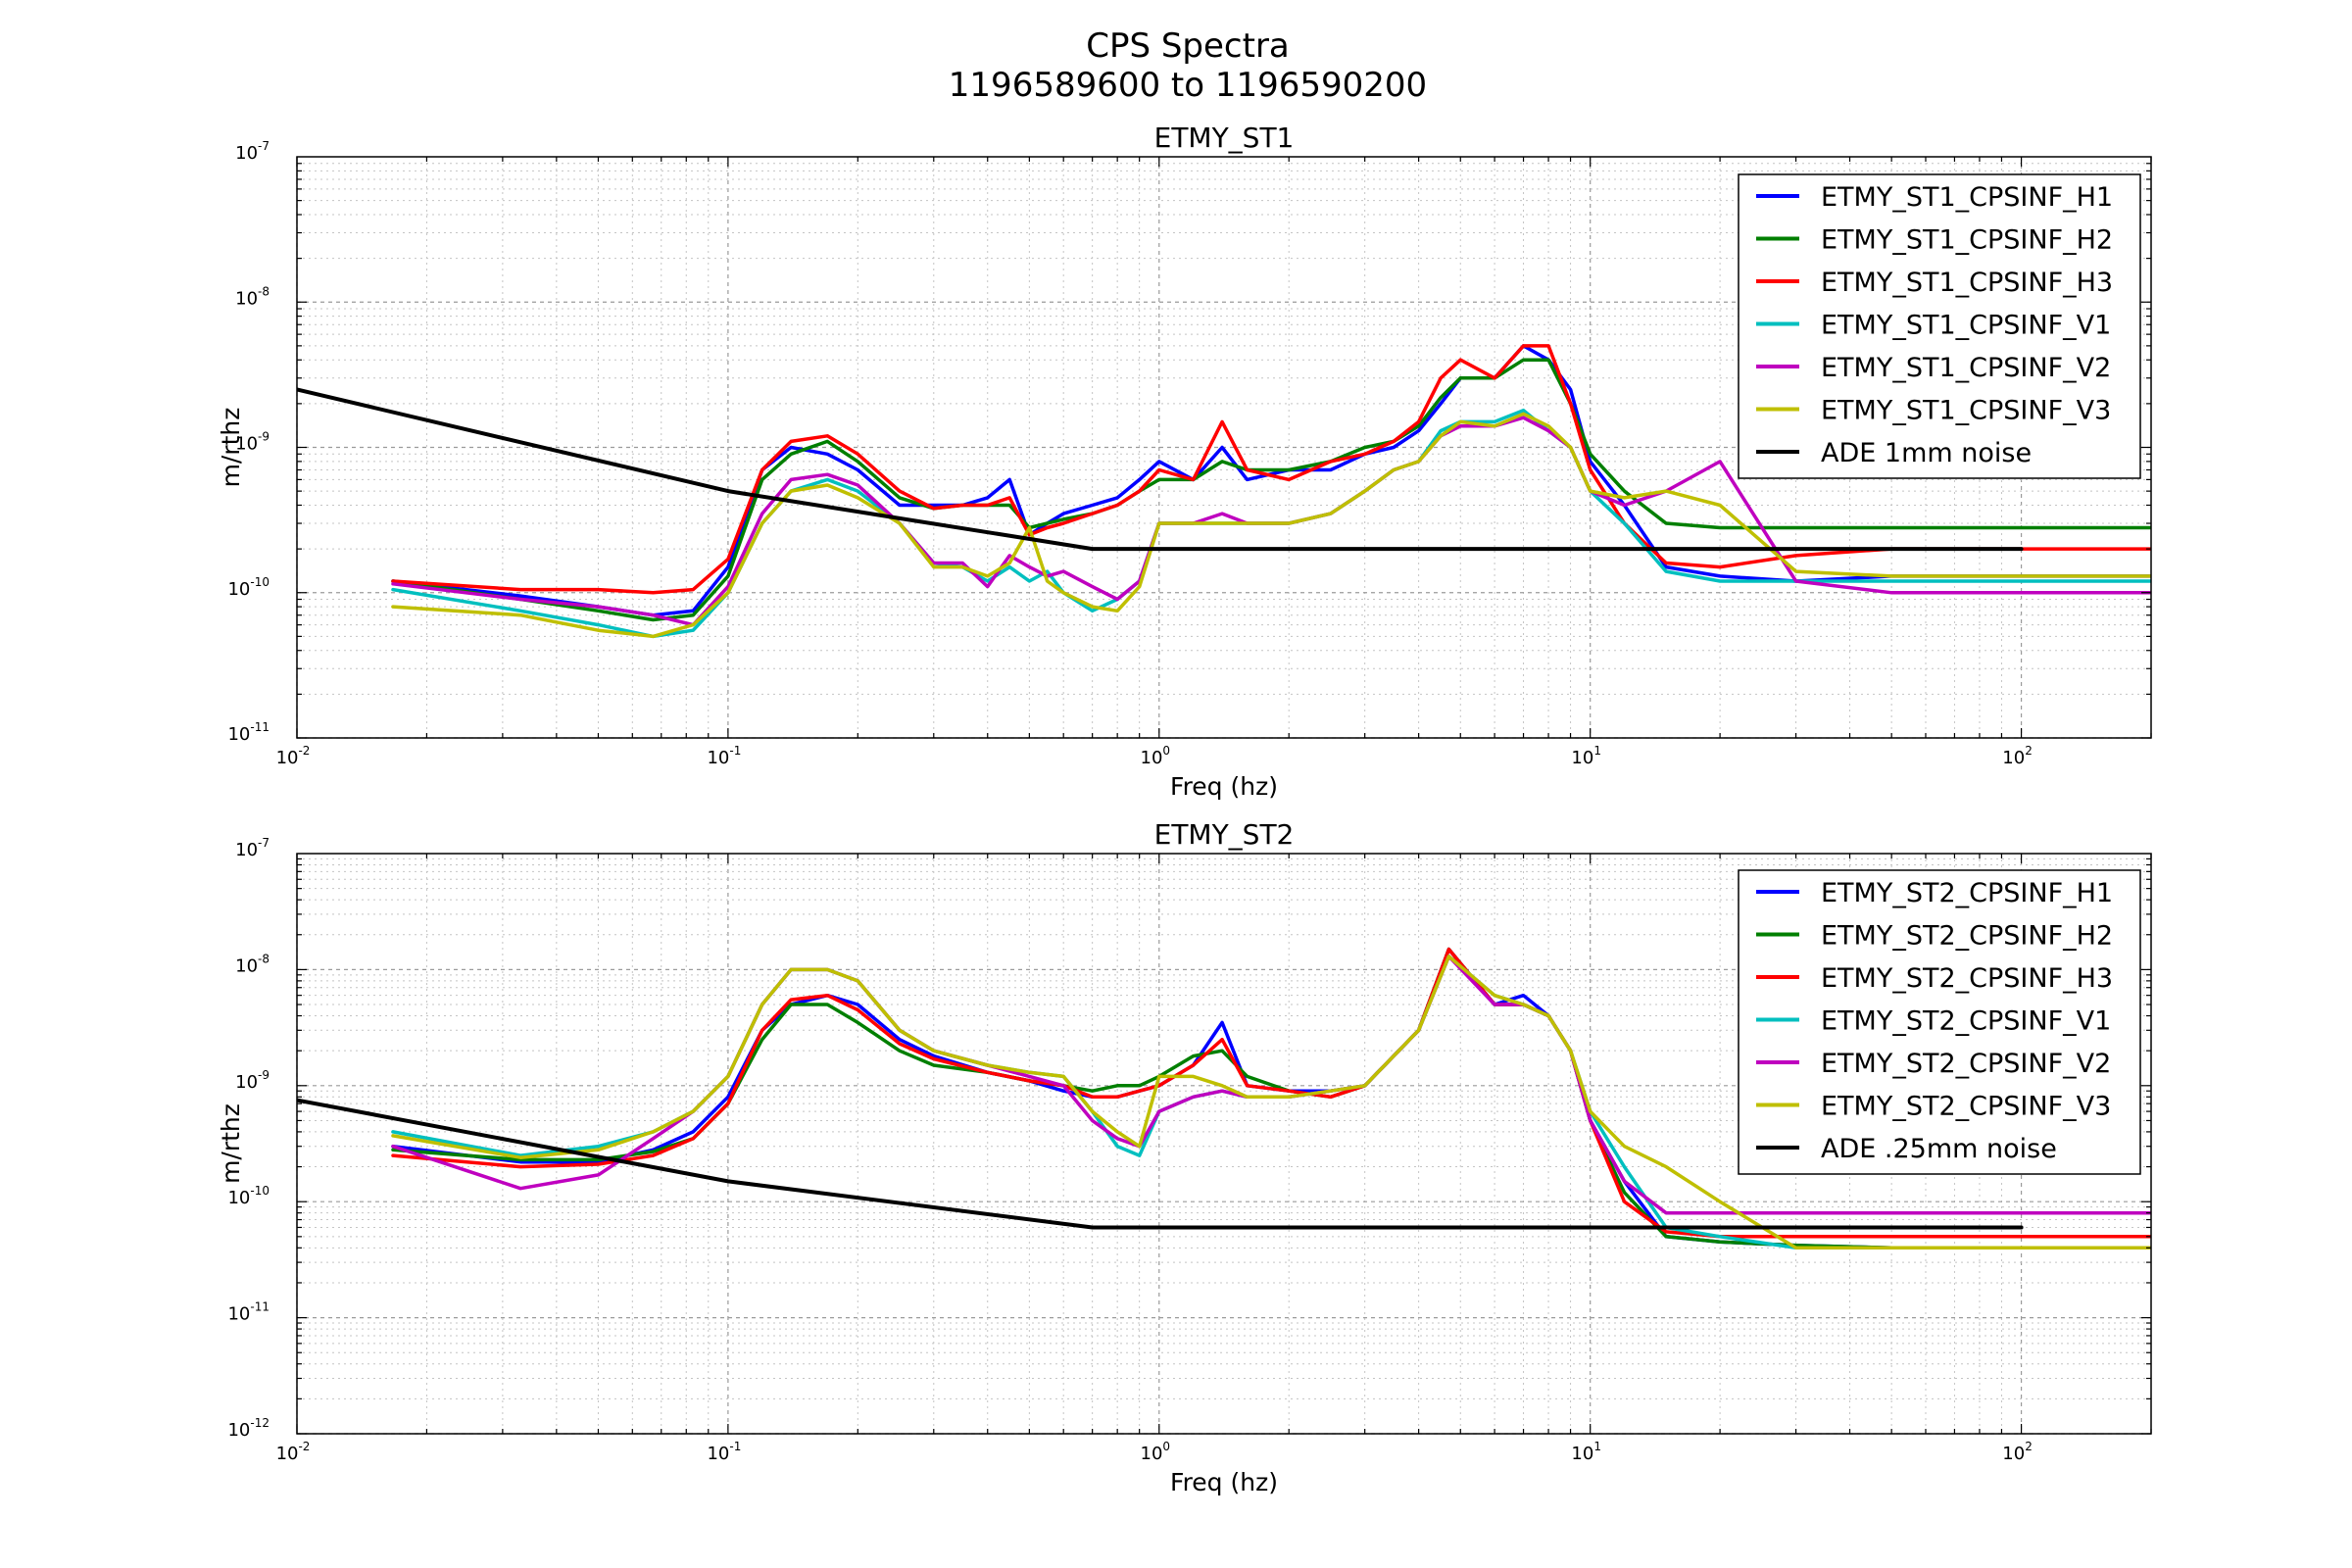 The image size is (2352, 1568). I want to click on series-line-ade-25mm-noise, so click(1160, 1164).